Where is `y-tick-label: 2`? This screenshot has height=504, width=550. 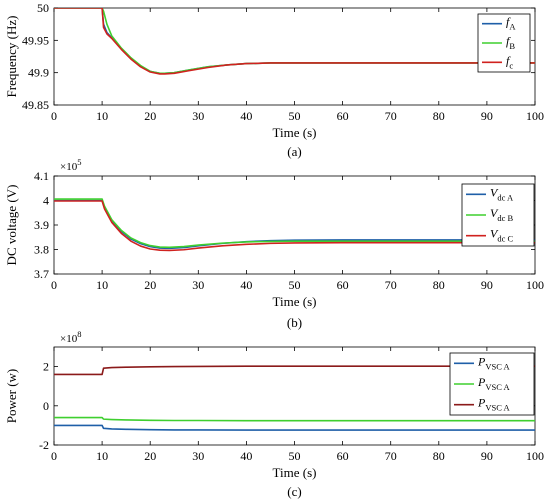
y-tick-label: 2 is located at coordinates (46, 367).